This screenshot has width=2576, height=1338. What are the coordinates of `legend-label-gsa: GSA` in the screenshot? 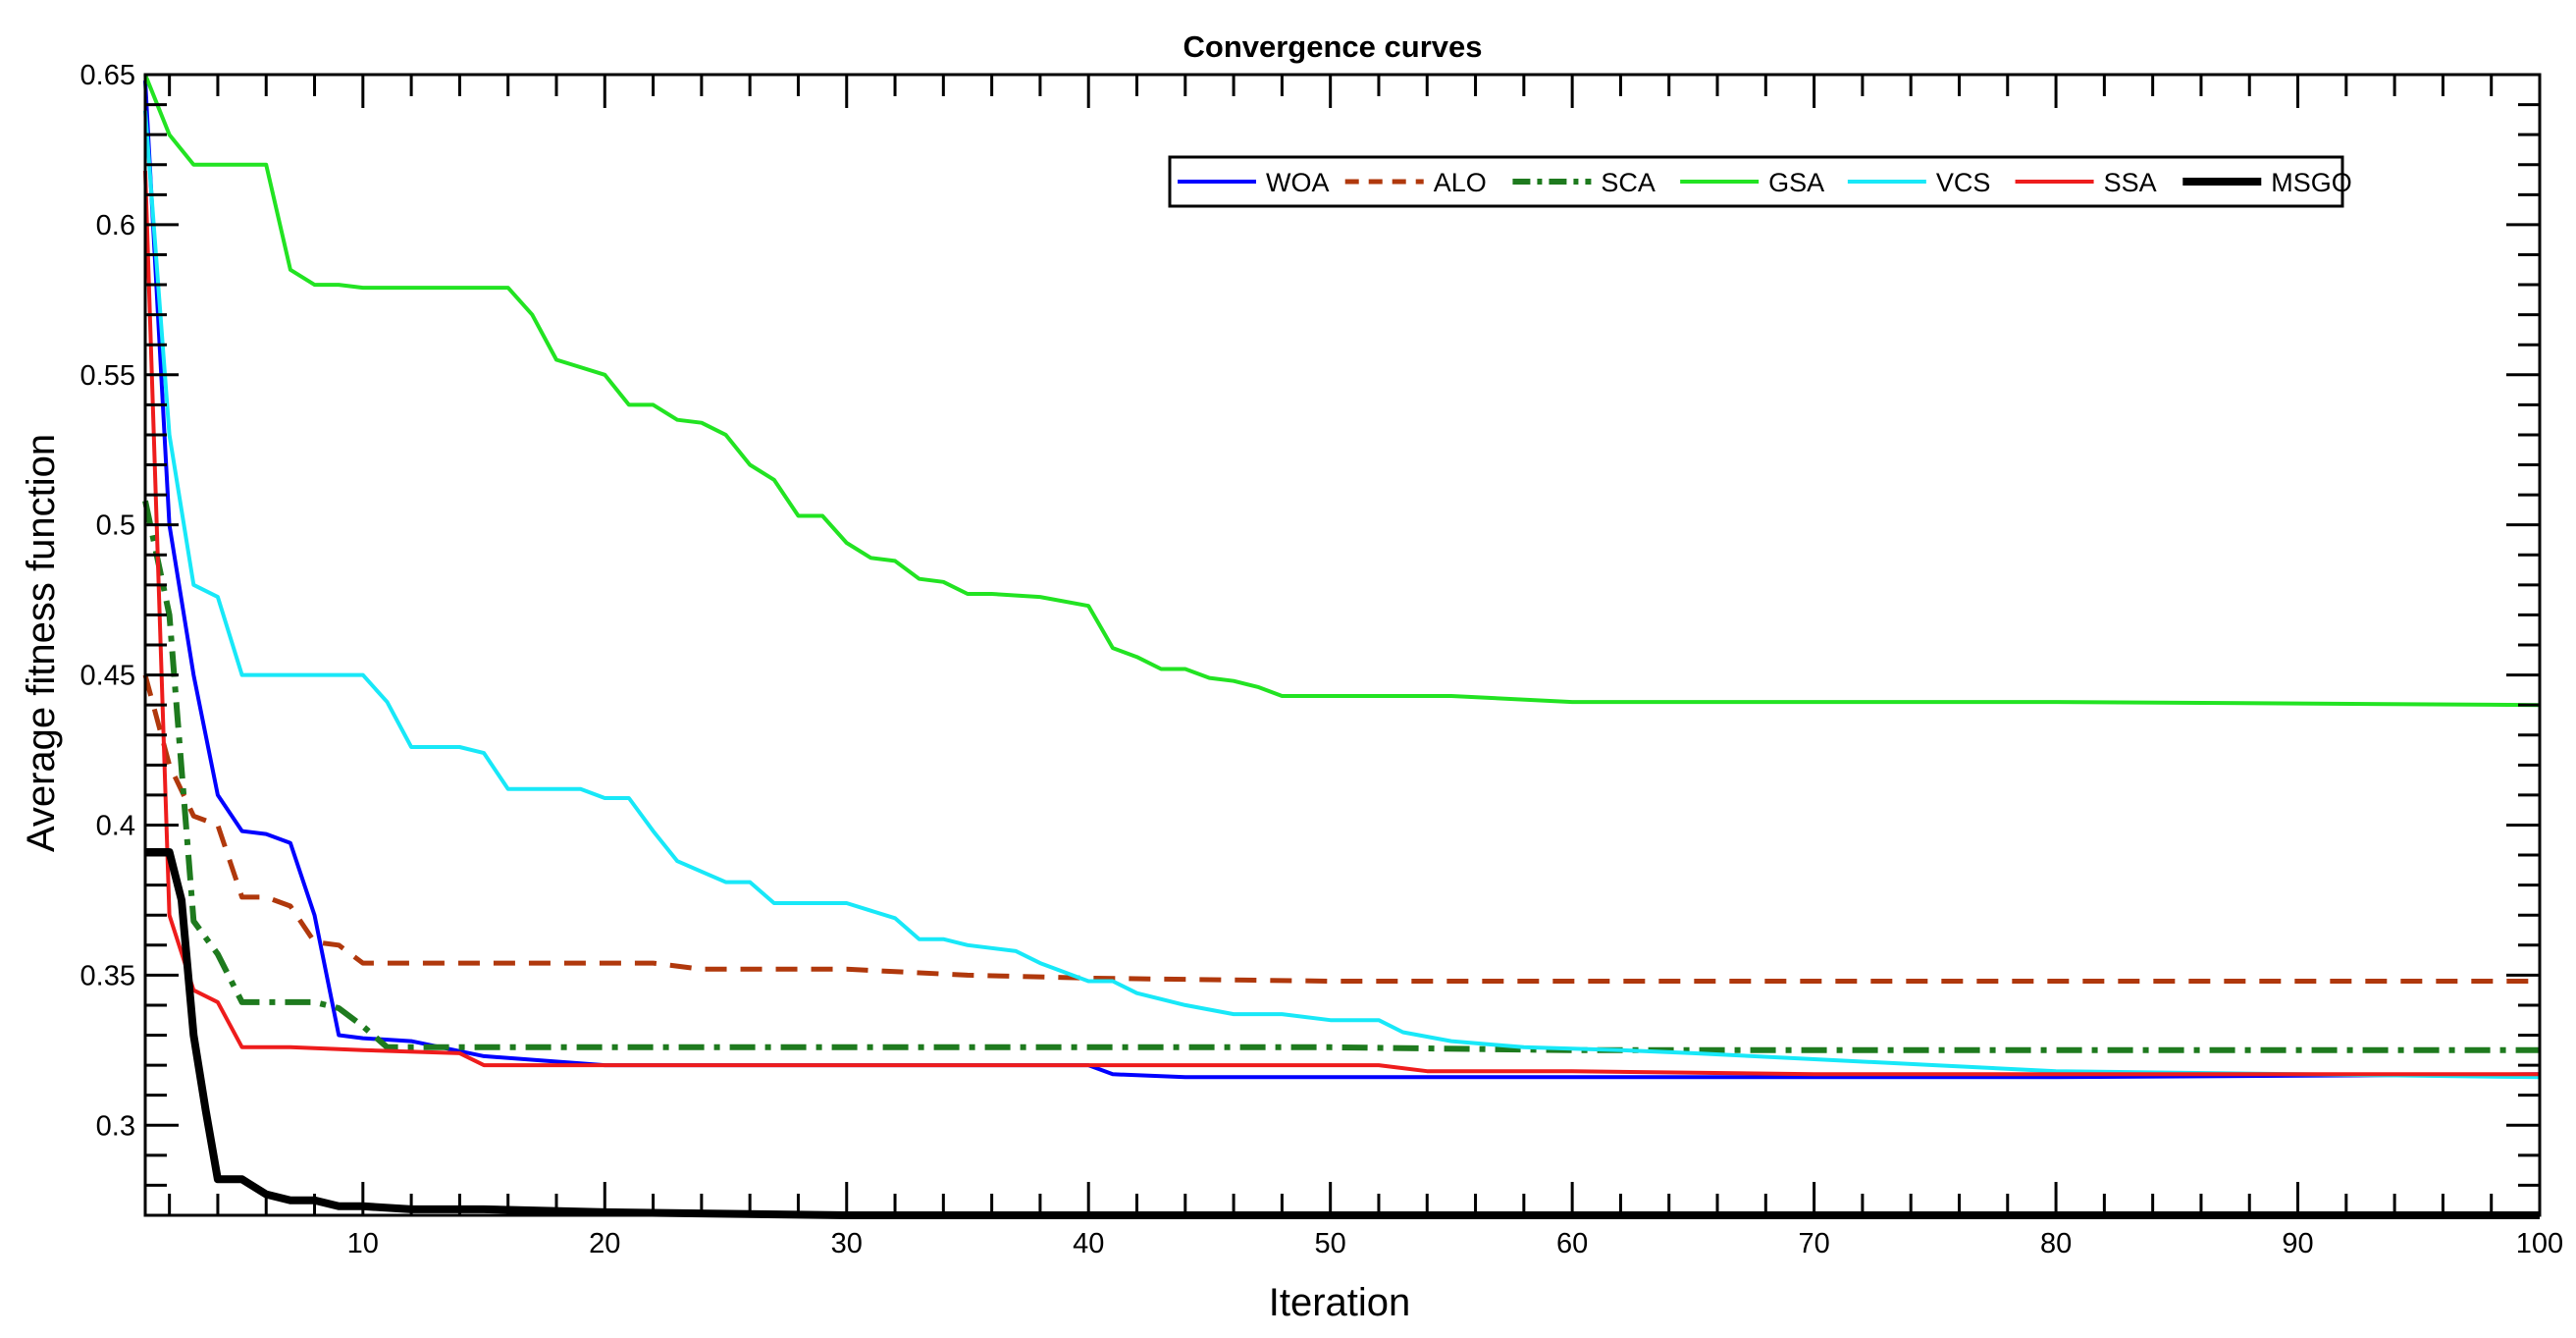 It's located at (1796, 183).